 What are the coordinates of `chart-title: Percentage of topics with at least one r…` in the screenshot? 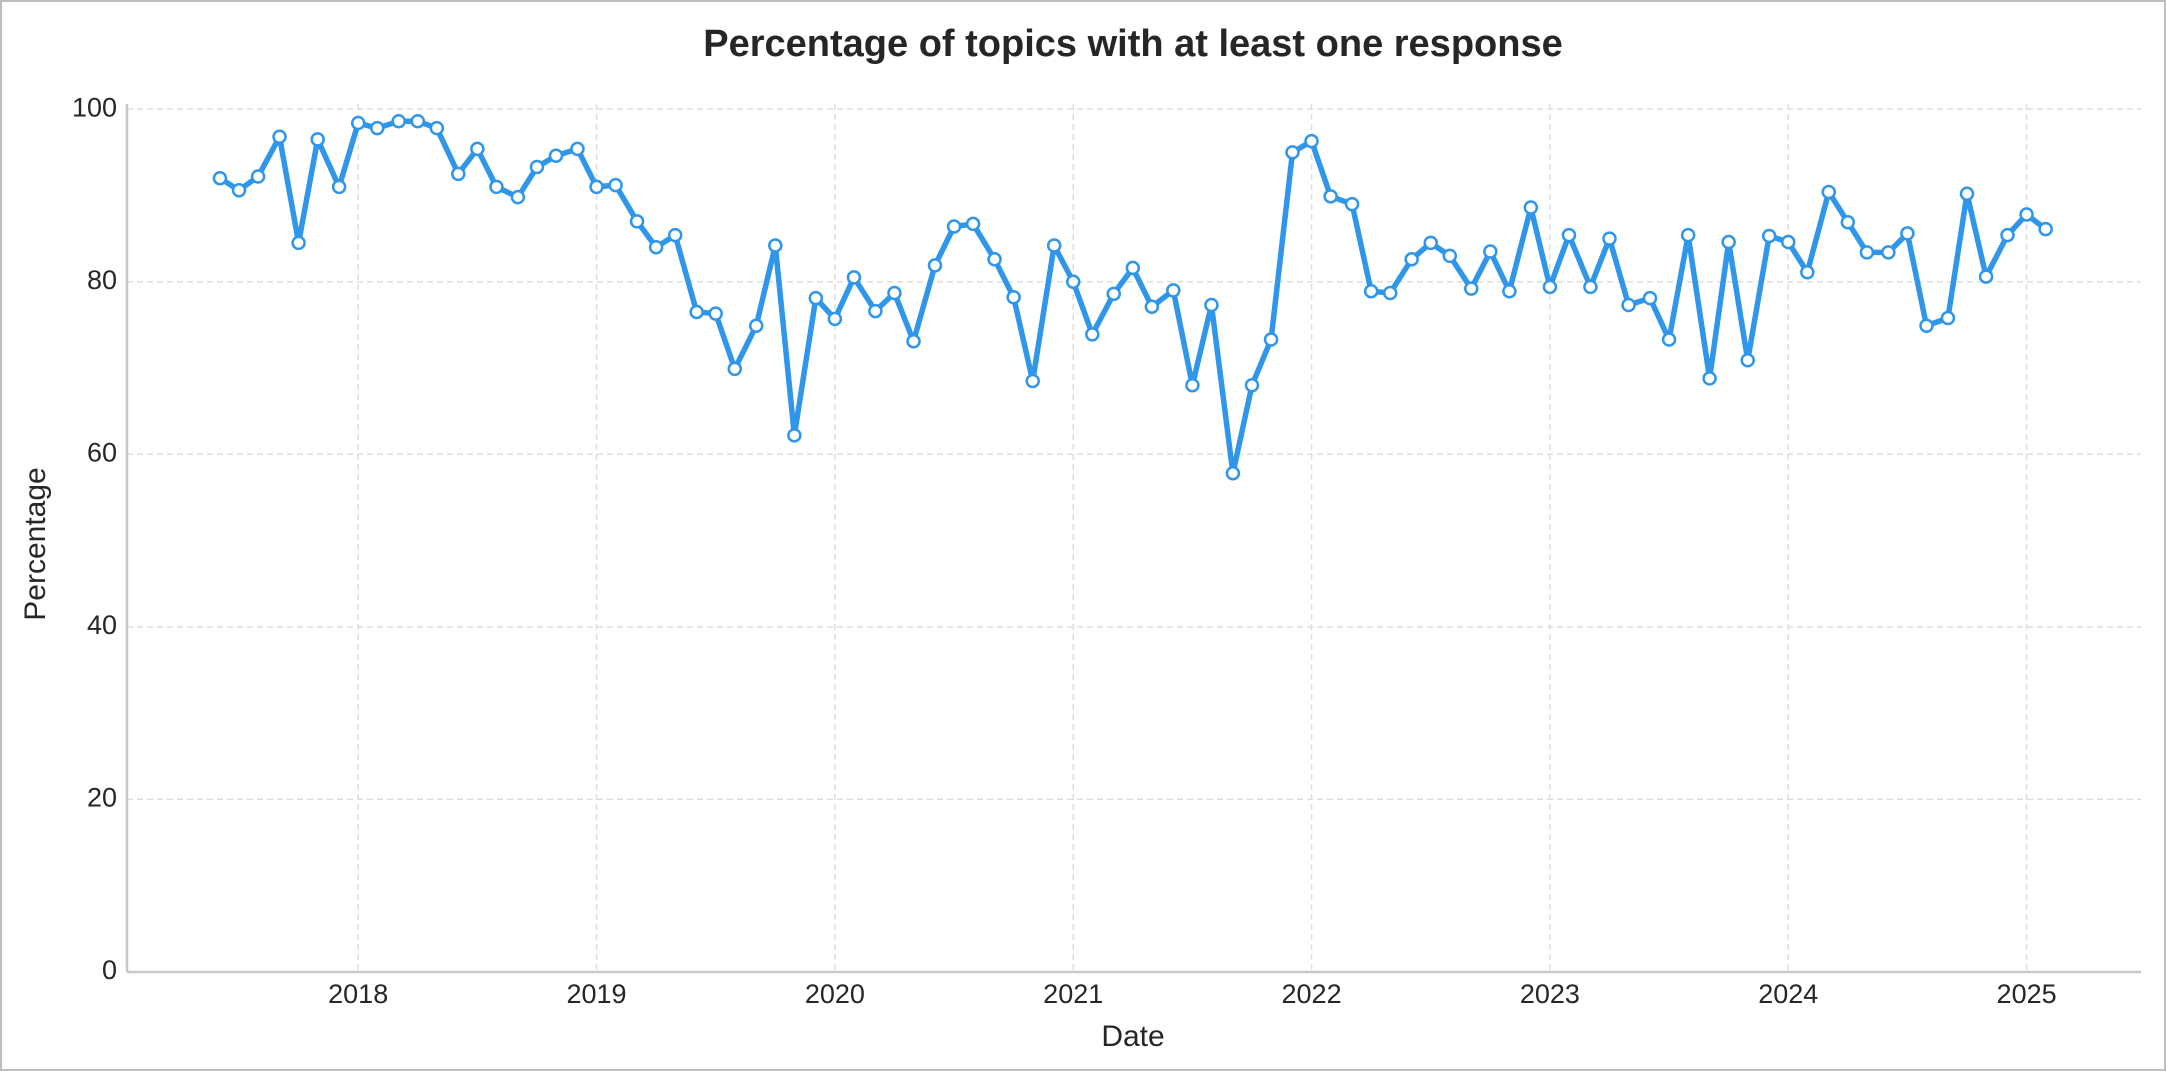 It's located at (1132, 44).